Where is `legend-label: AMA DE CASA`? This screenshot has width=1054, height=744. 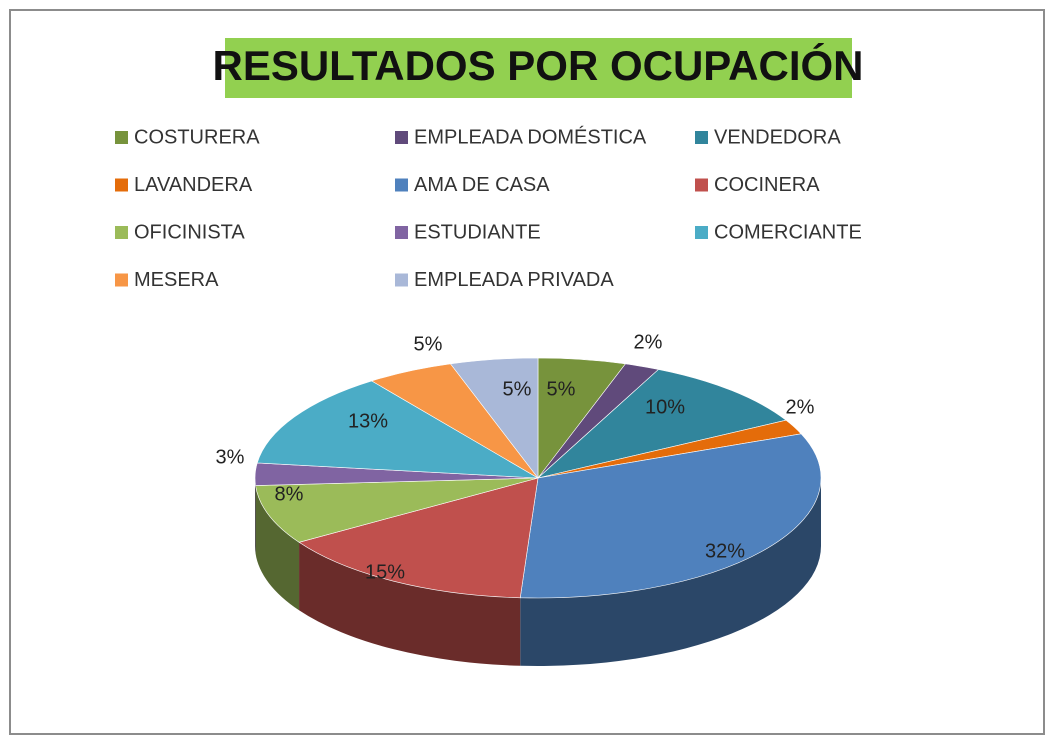
legend-label: AMA DE CASA is located at coordinates (482, 185).